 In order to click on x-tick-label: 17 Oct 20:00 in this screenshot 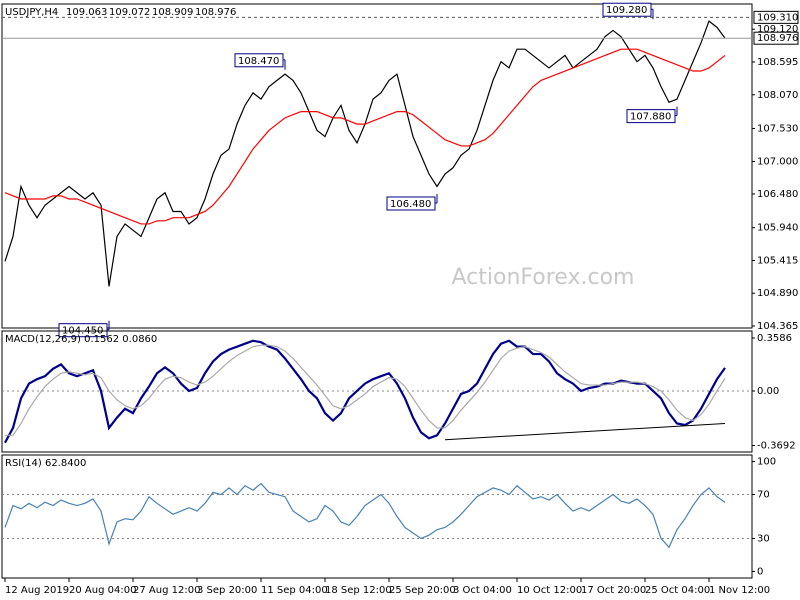, I will do `click(613, 590)`.